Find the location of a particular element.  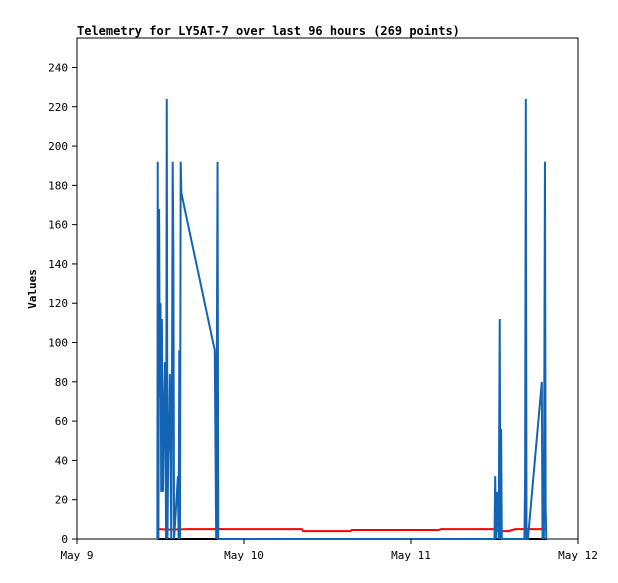

x-tick-label: May 11 is located at coordinates (411, 555).